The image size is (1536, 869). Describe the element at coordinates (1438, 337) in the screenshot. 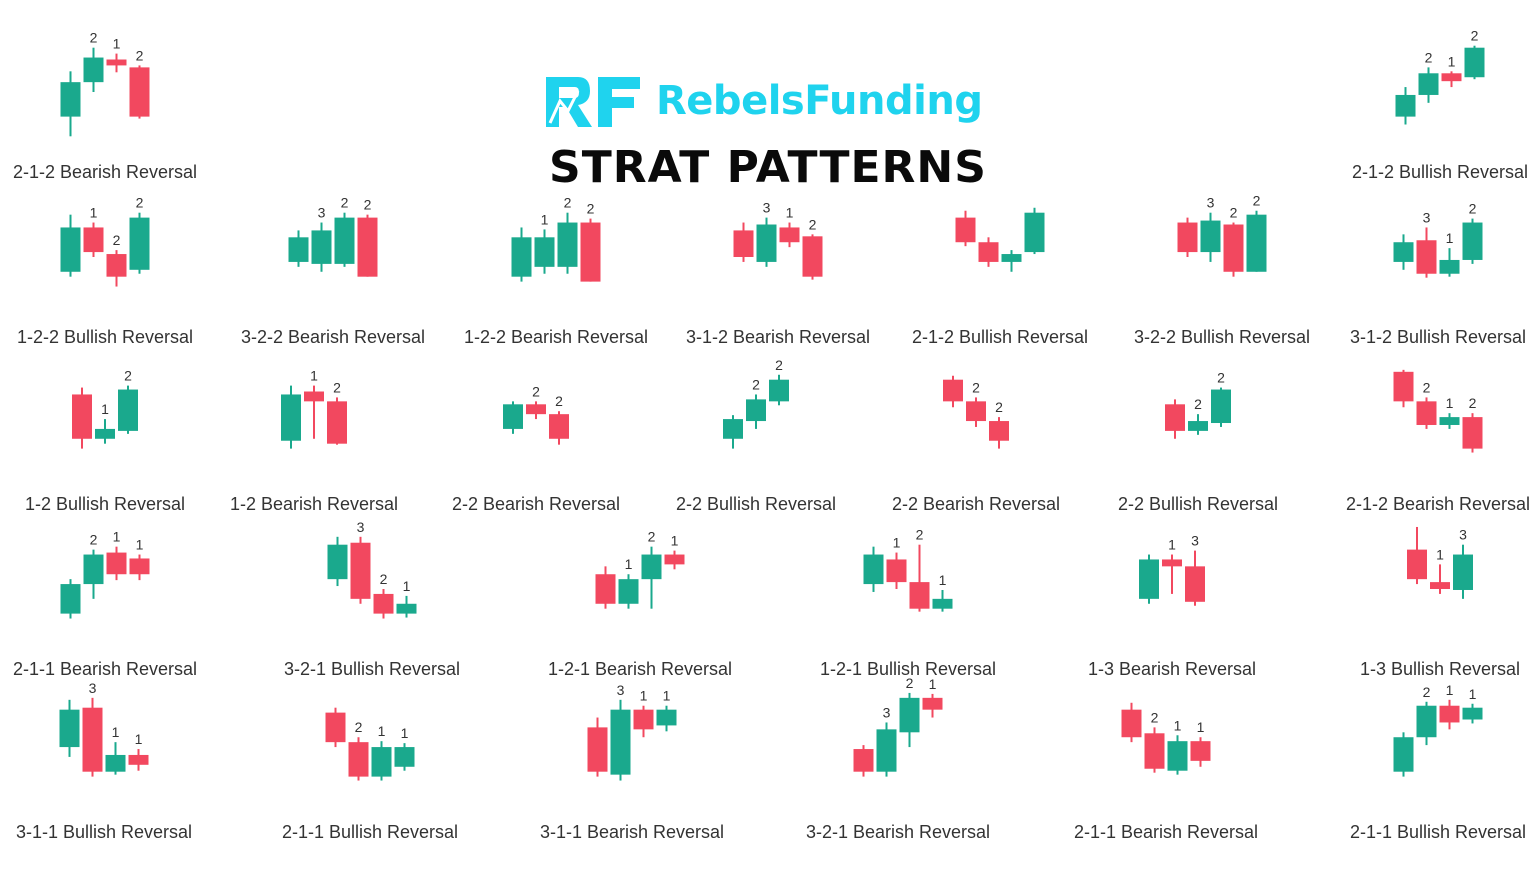

I see `pattern-label: 3-1-2 Bullish Reversal` at that location.